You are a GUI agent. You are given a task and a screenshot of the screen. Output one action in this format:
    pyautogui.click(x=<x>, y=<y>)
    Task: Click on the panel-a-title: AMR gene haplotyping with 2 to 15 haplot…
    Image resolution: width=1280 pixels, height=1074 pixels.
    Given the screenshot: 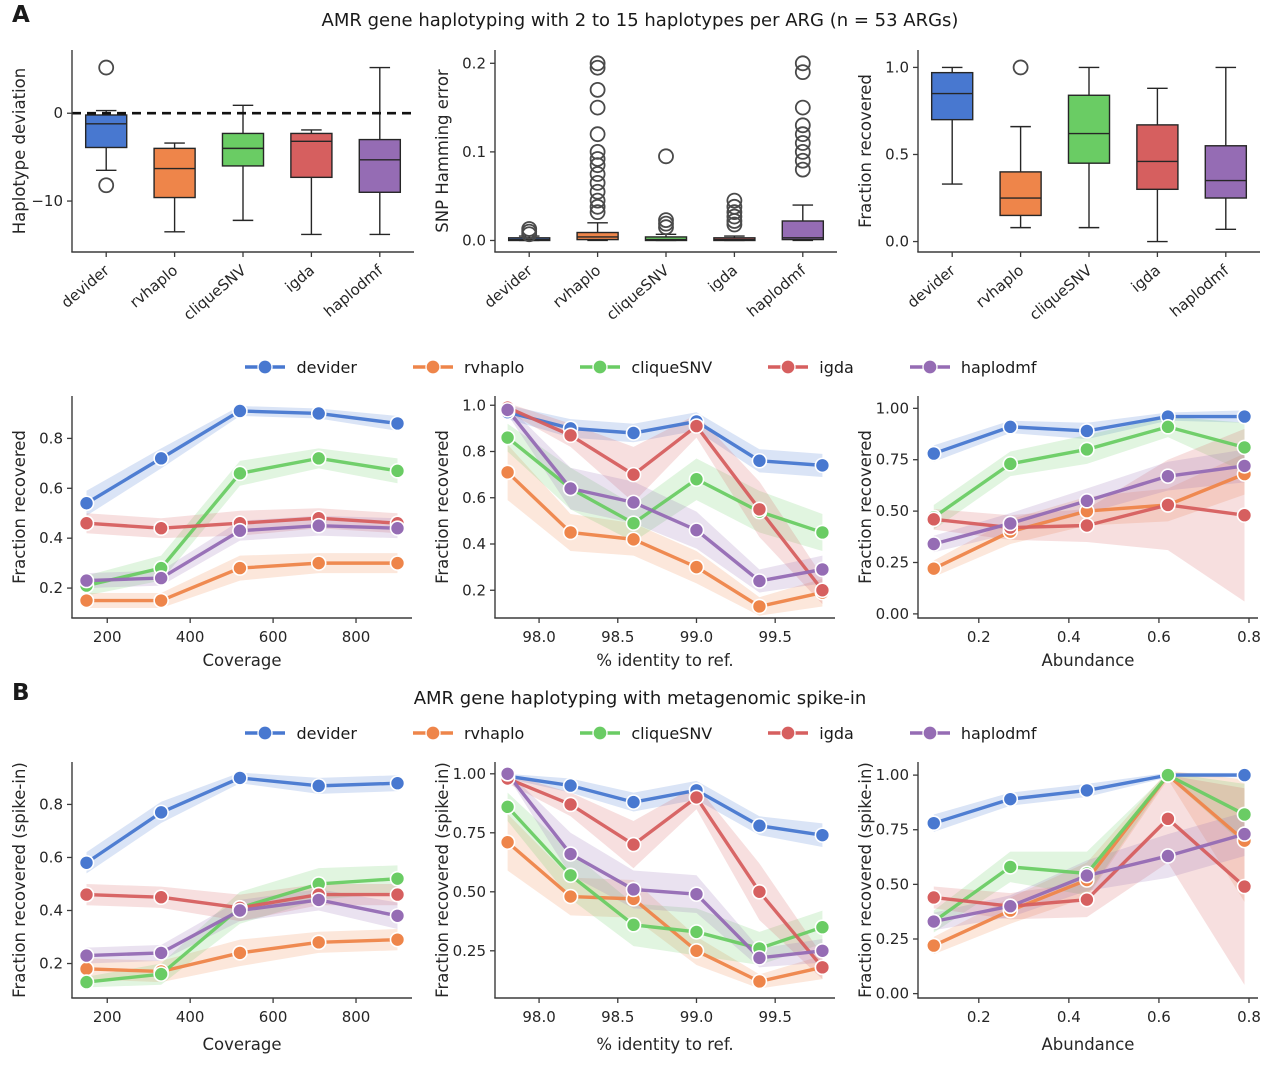 What is the action you would take?
    pyautogui.click(x=640, y=20)
    